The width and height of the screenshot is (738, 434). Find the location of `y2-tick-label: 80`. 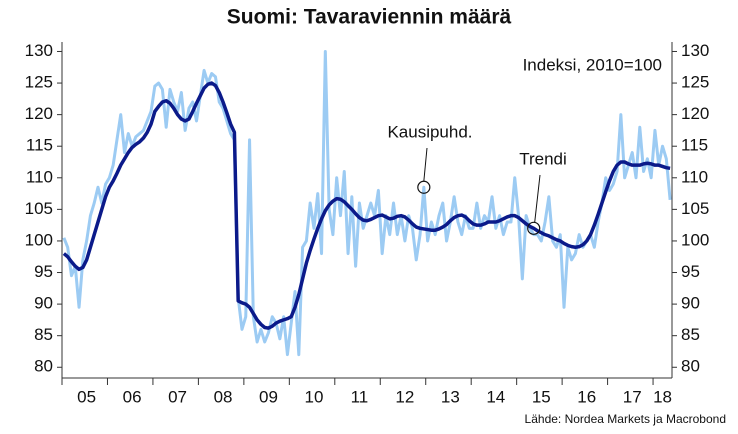

y2-tick-label: 80 is located at coordinates (690, 366).